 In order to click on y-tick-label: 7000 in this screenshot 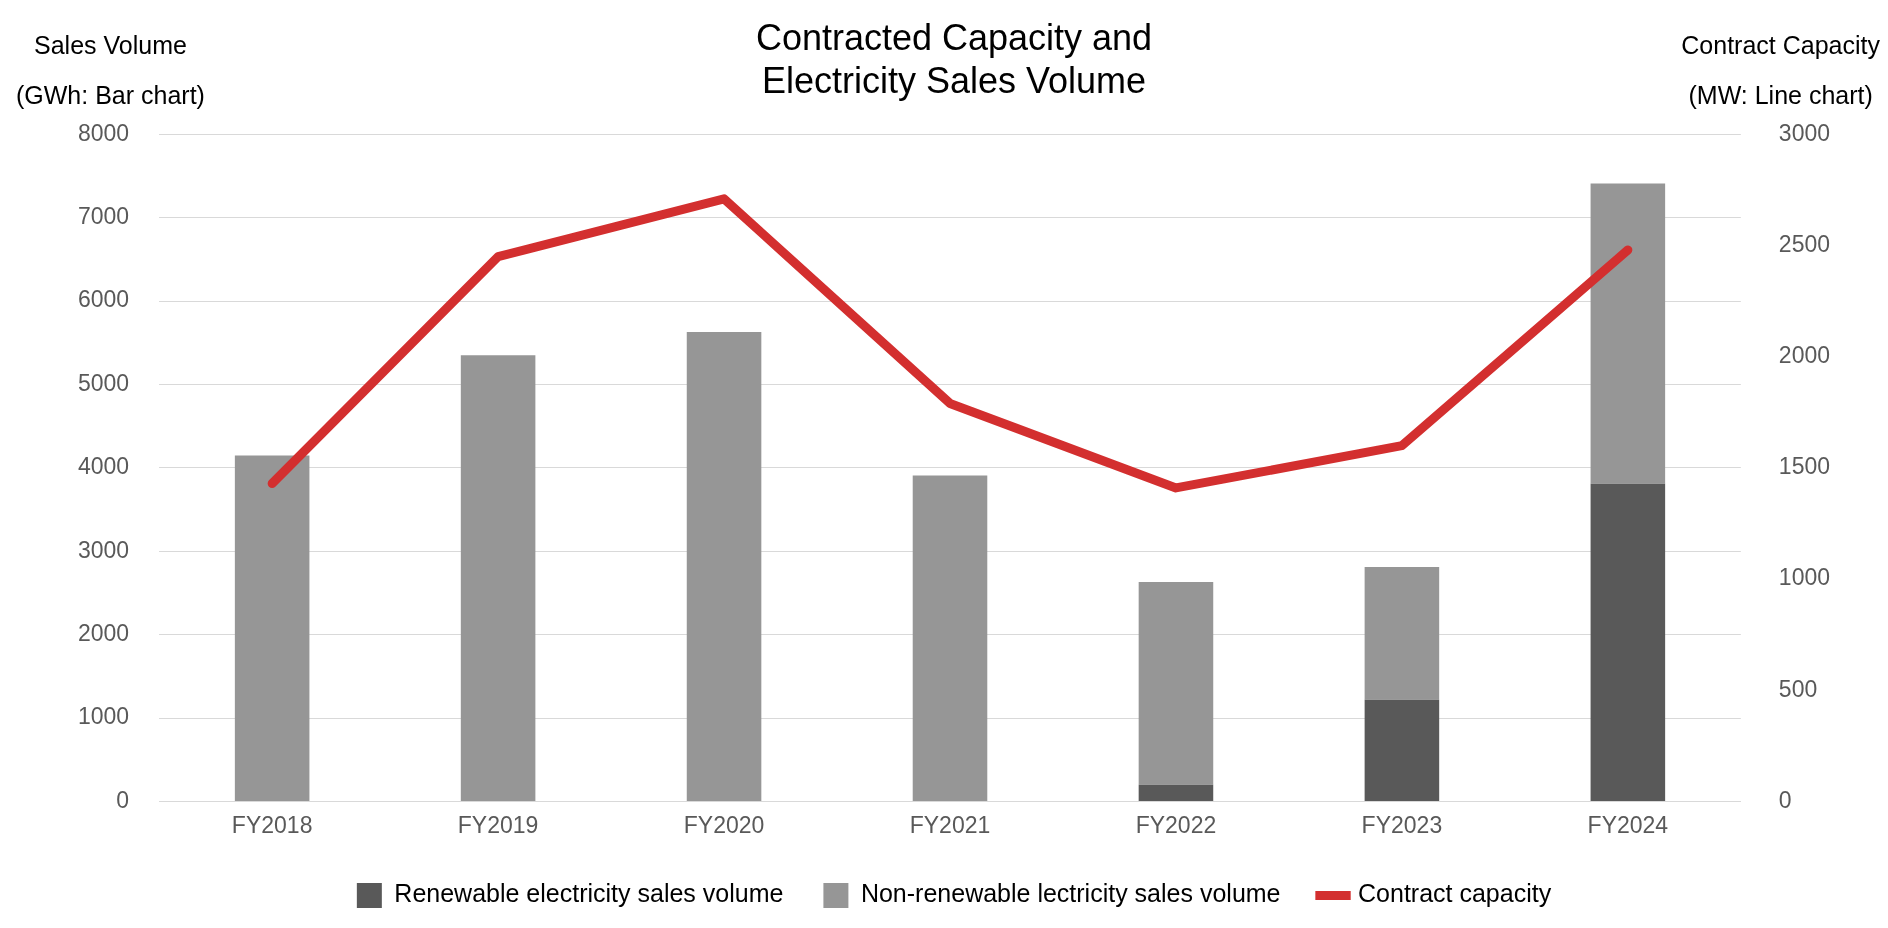, I will do `click(103, 216)`.